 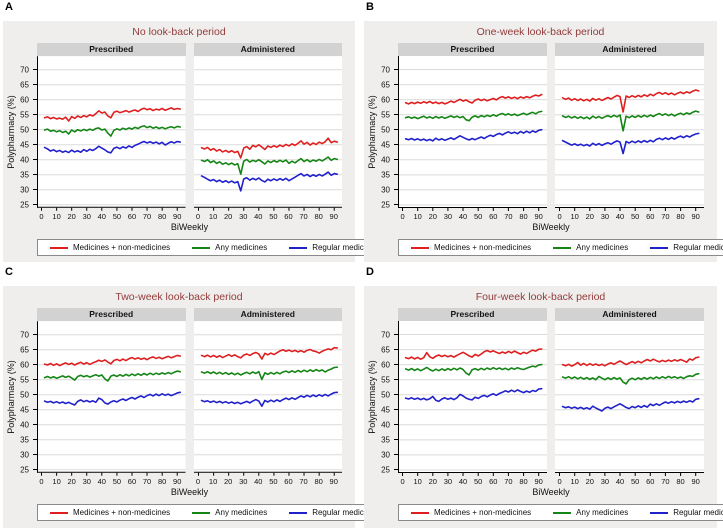 What do you see at coordinates (659, 247) in the screenshot?
I see `legend-line-blue` at bounding box center [659, 247].